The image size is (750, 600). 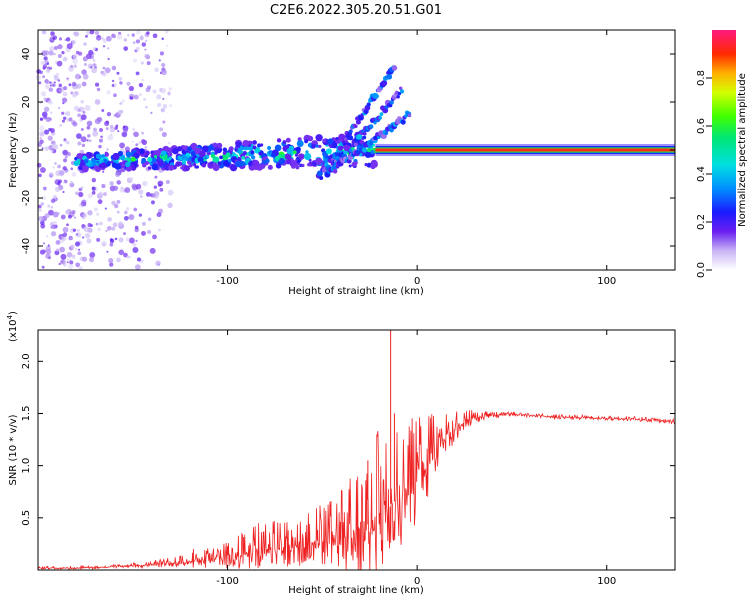 What do you see at coordinates (13, 313) in the screenshot?
I see `snr-y-multiplier-close: )` at bounding box center [13, 313].